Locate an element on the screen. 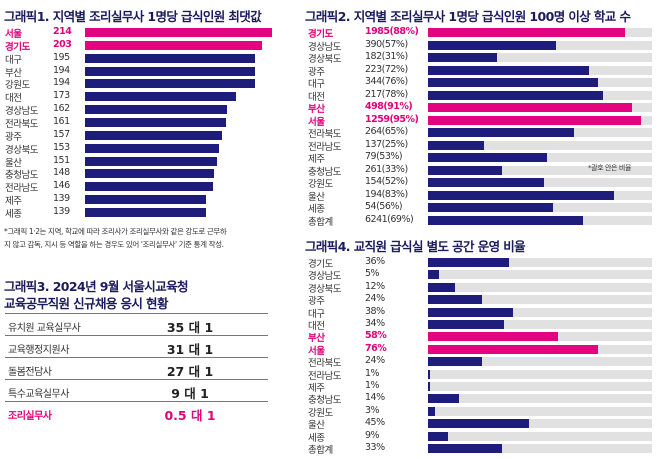  bar-row: 총합계 6241(69%) is located at coordinates (483, 220).